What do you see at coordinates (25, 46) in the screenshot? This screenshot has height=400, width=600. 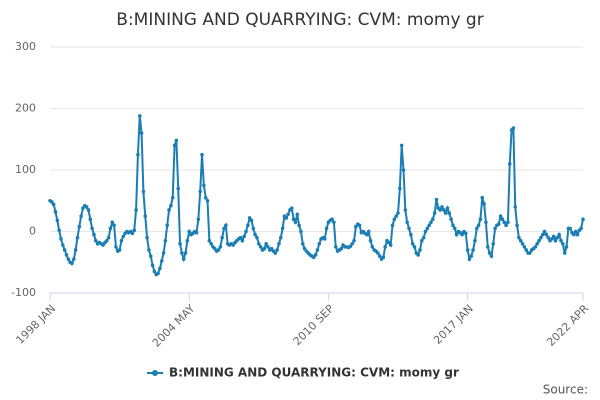 I see `y-tick-label: 300` at bounding box center [25, 46].